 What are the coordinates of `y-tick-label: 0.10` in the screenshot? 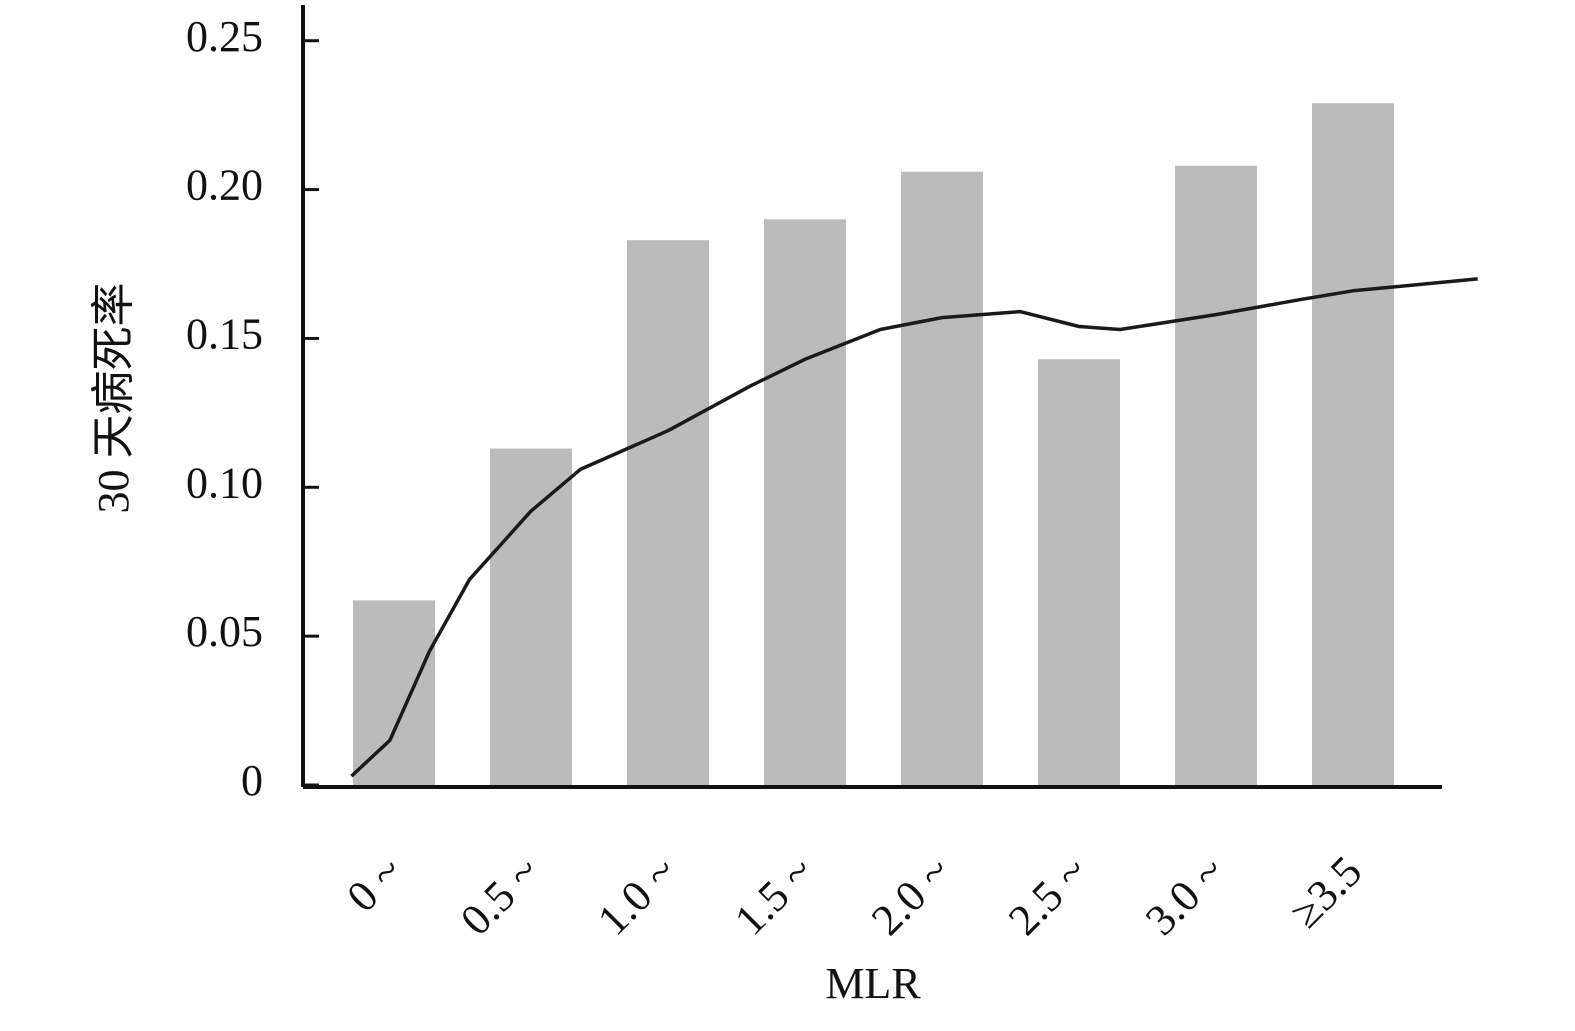 It's located at (224, 482).